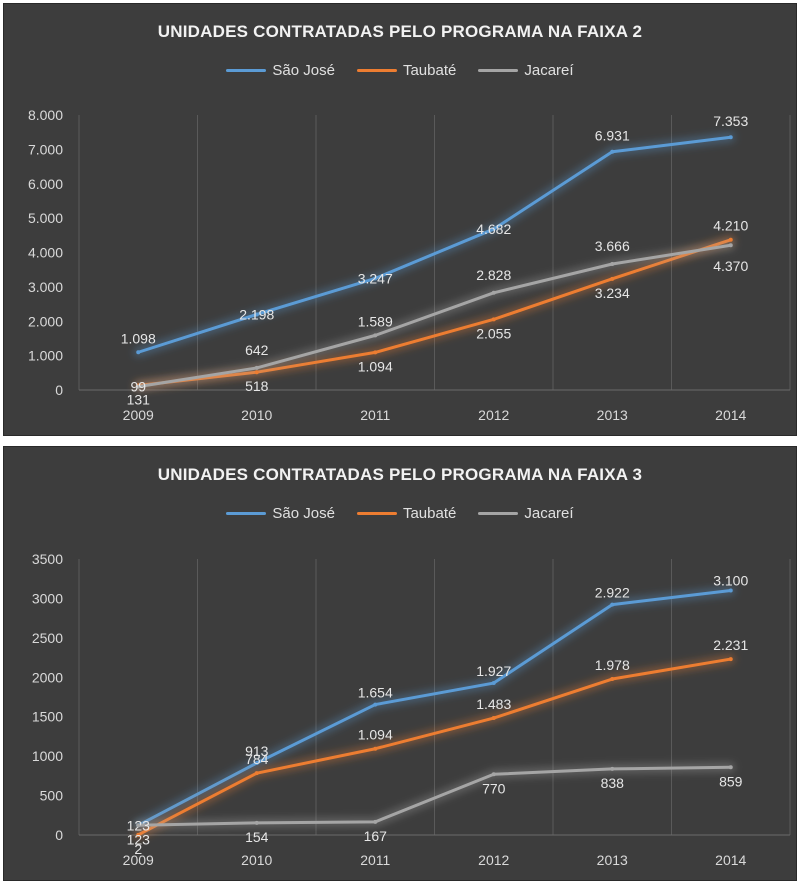  I want to click on data-label: 913, so click(257, 751).